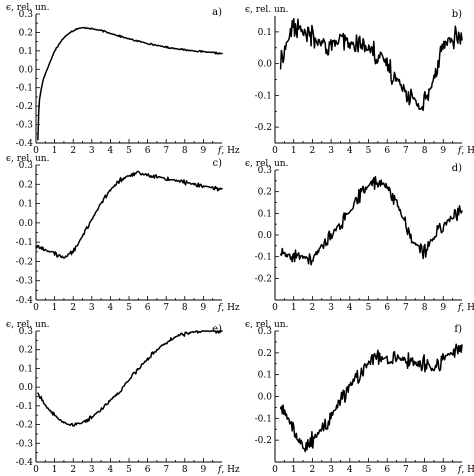  I want to click on panel-label: a), so click(217, 12).